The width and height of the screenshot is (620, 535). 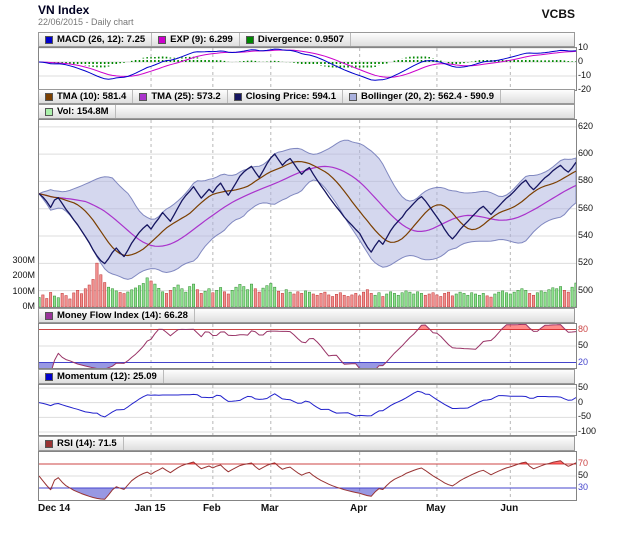 I want to click on legend-item-exp: EXP (9): 6.299, so click(x=196, y=39).